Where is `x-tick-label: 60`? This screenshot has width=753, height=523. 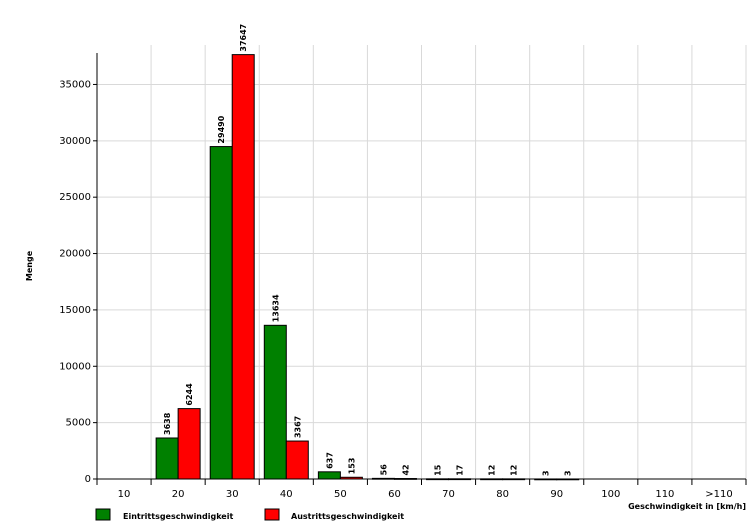
x-tick-label: 60 is located at coordinates (394, 494).